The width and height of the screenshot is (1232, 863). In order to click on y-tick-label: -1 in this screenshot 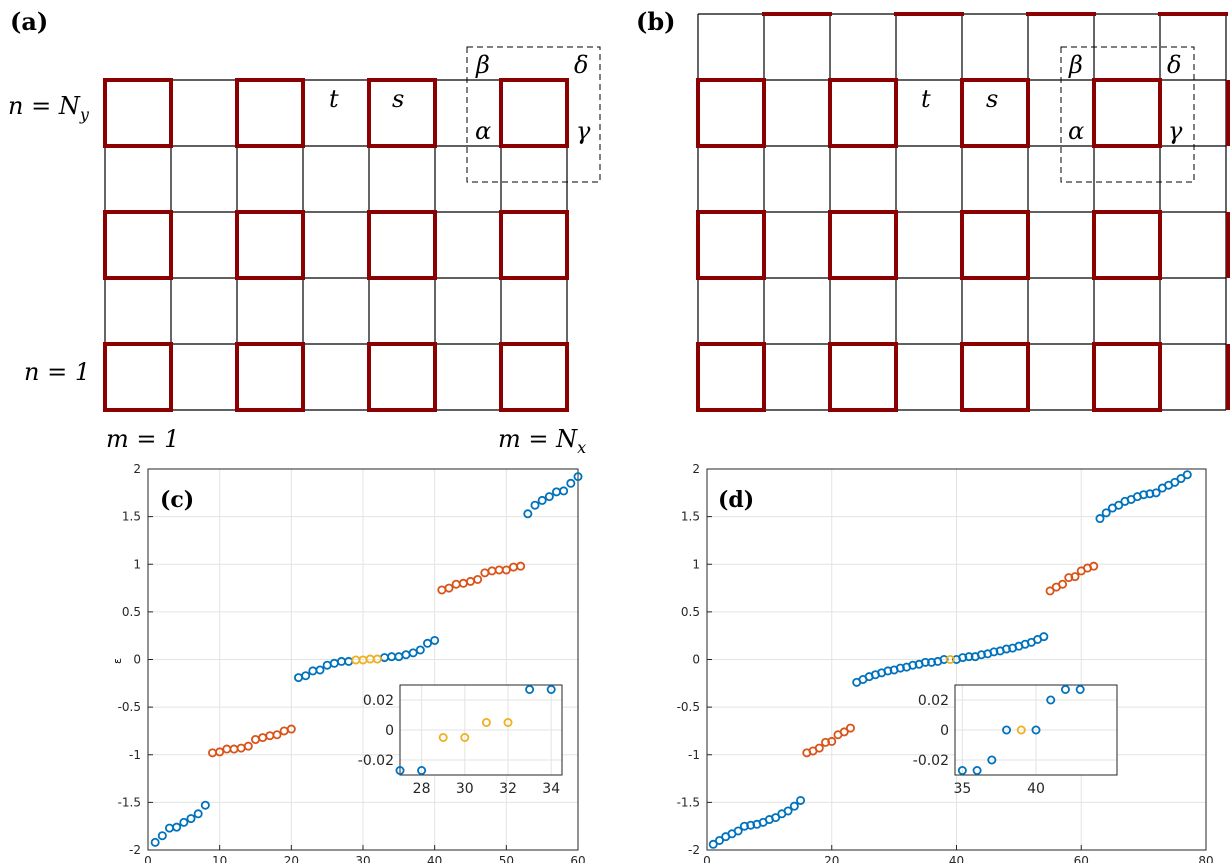, I will do `click(135, 755)`.